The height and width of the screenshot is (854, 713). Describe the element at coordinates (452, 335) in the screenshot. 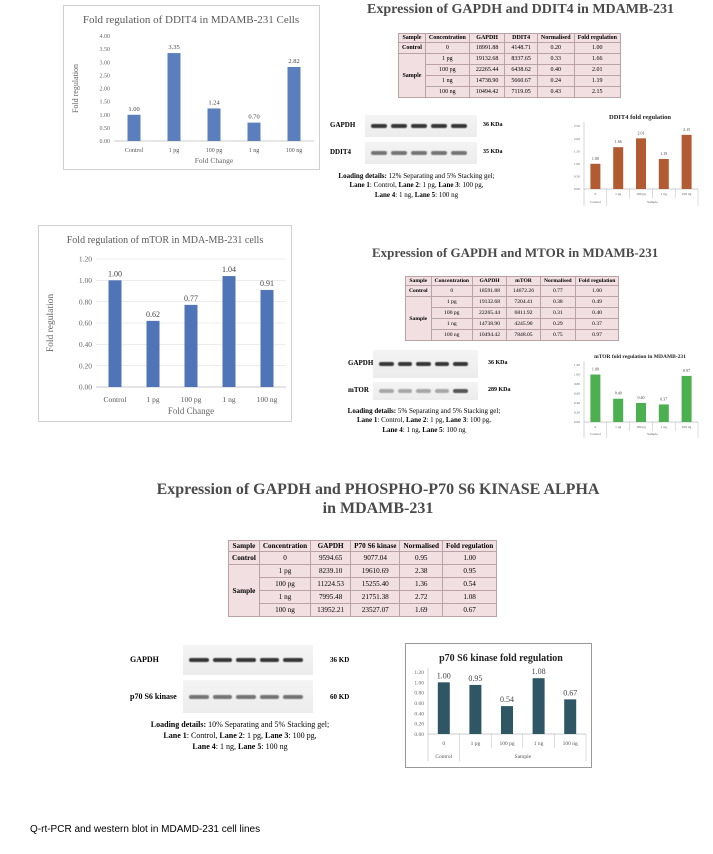

I see `table-cell: 100 ng` at that location.